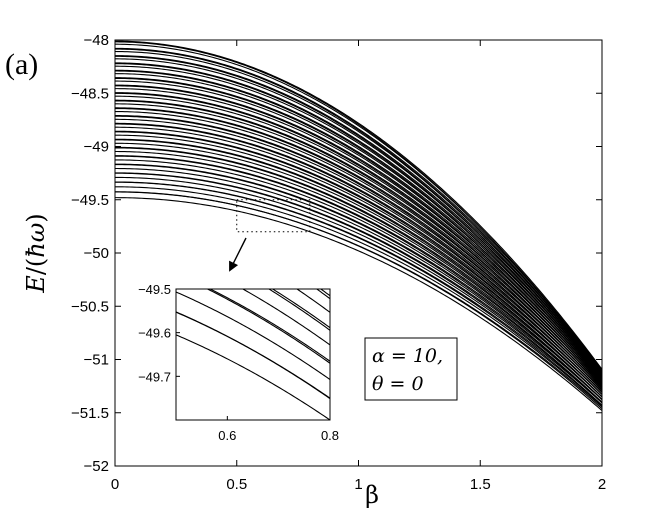  Describe the element at coordinates (90, 306) in the screenshot. I see `y-tick-label: −50.5` at that location.